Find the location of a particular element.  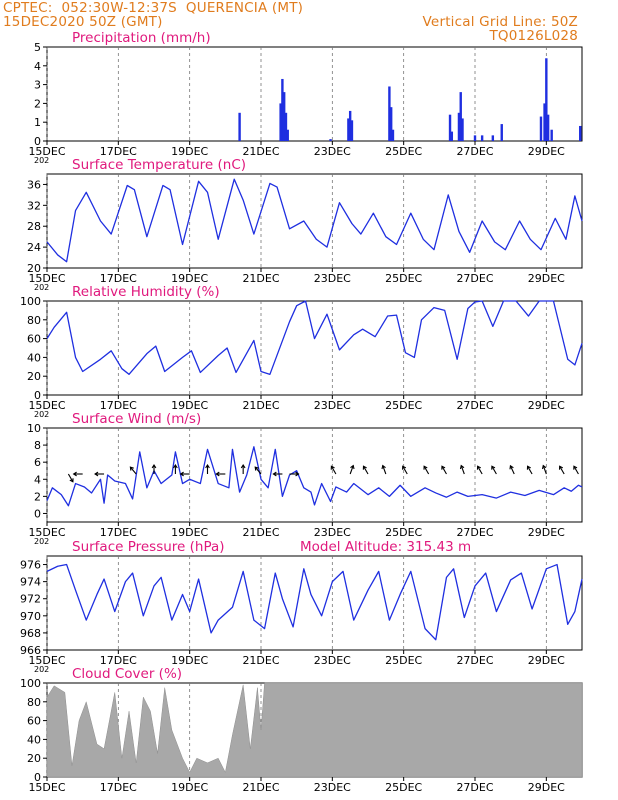

init-time-label: 15DEC2020 50Z (GMT) is located at coordinates (83, 22).